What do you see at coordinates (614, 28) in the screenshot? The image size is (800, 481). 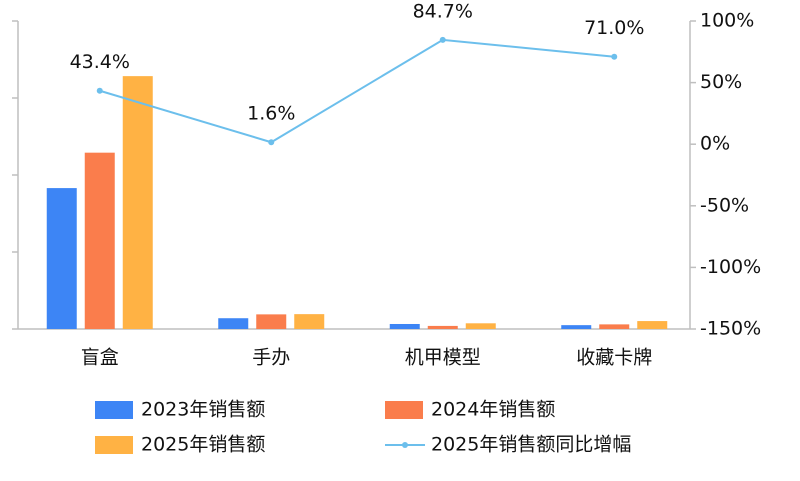 I see `data-label: 71.0%` at bounding box center [614, 28].